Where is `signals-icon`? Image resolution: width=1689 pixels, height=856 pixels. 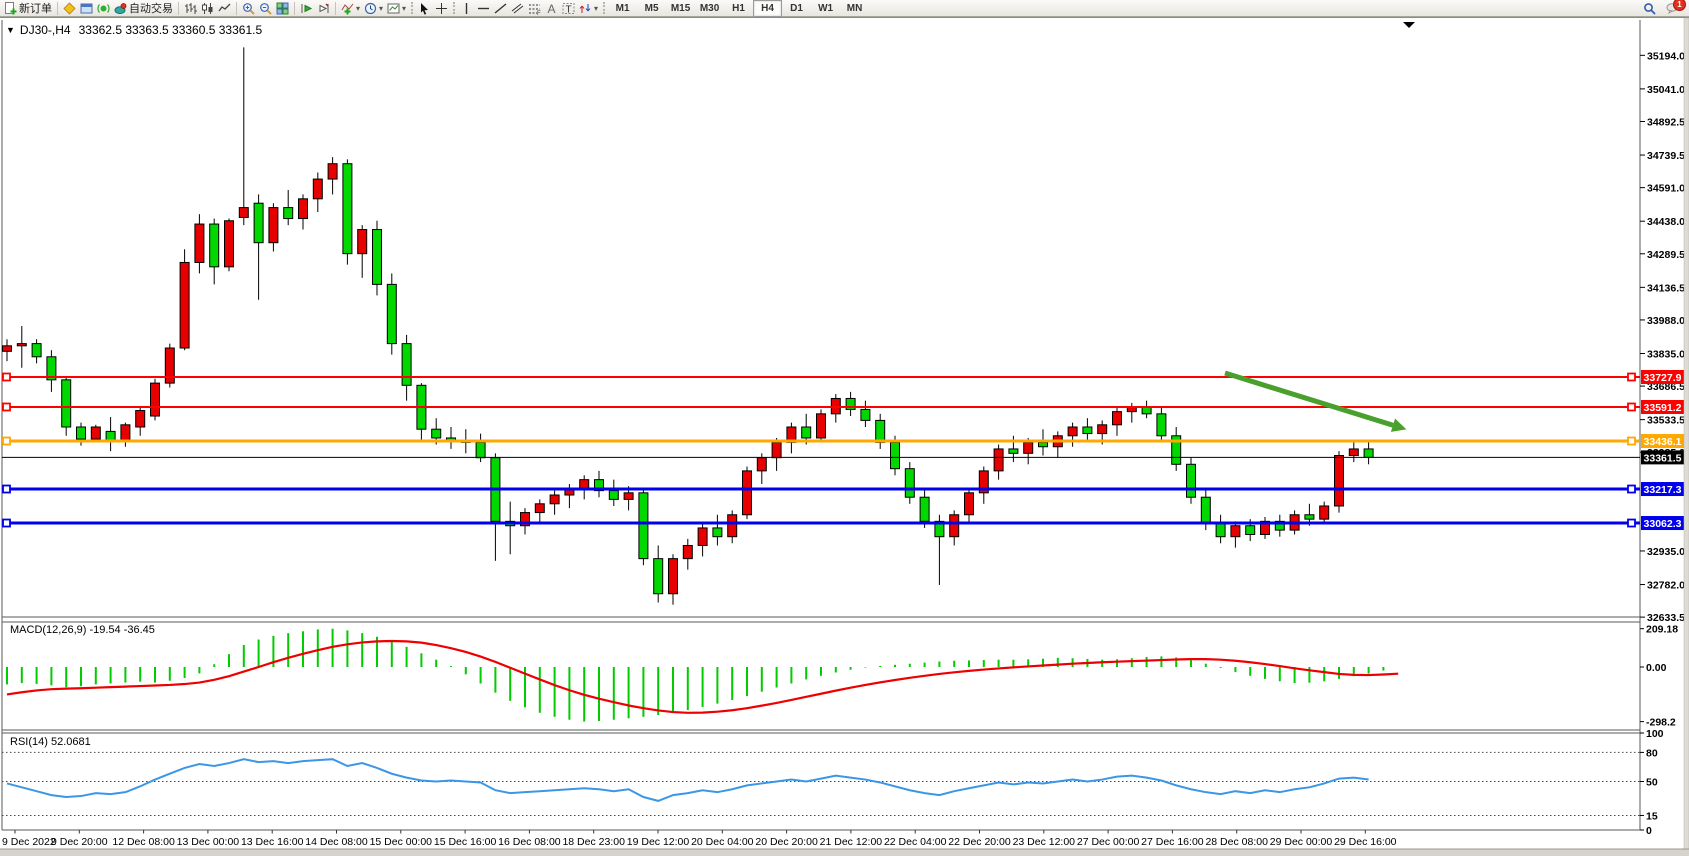 signals-icon is located at coordinates (103, 8).